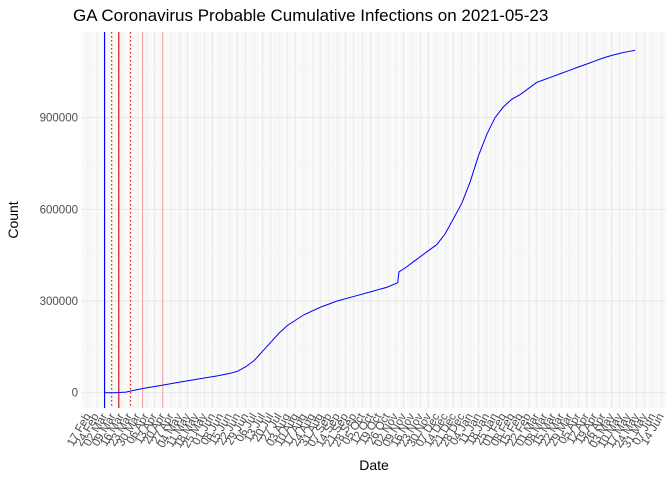 The image size is (672, 480). Describe the element at coordinates (59, 119) in the screenshot. I see `y-tick-label: 900000` at that location.